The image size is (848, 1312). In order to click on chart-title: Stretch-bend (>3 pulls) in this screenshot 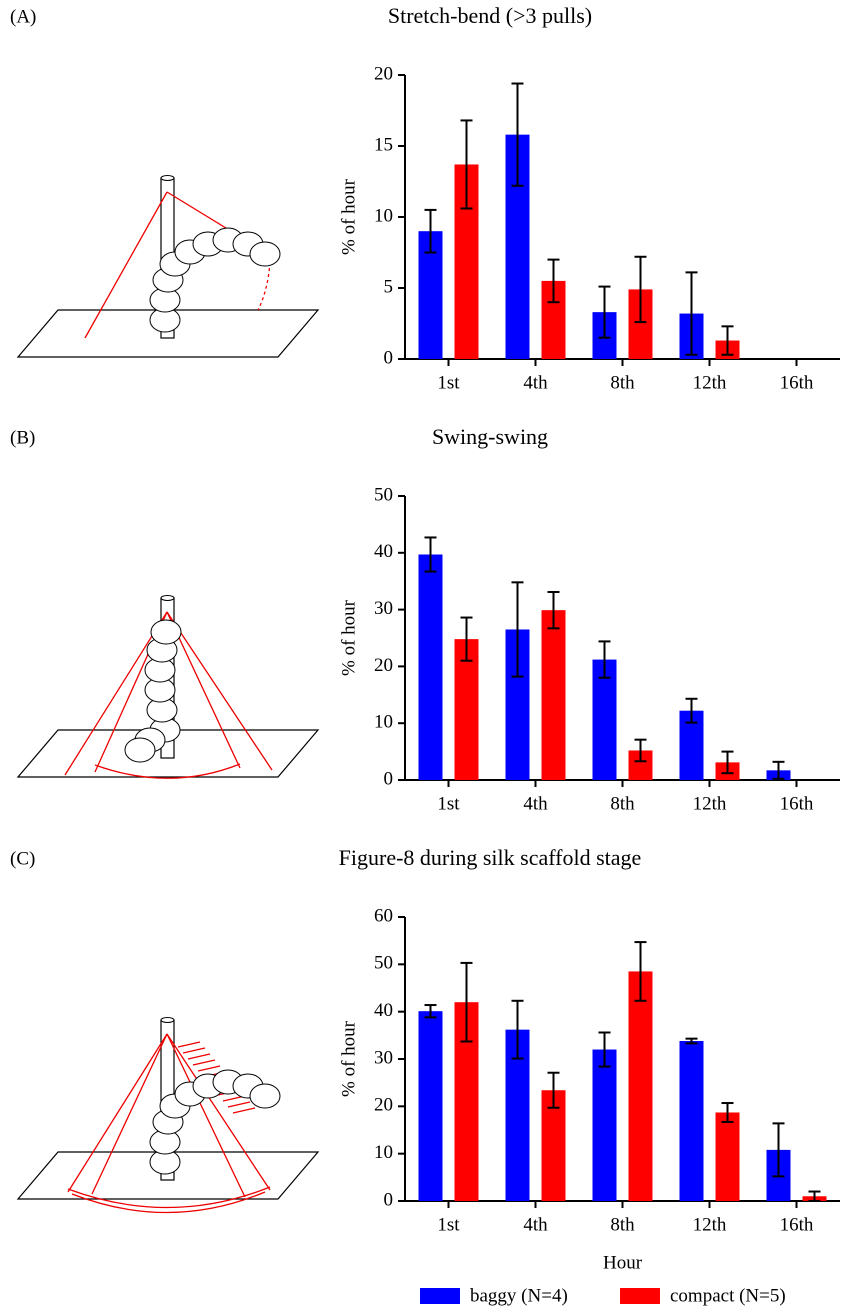, I will do `click(490, 15)`.